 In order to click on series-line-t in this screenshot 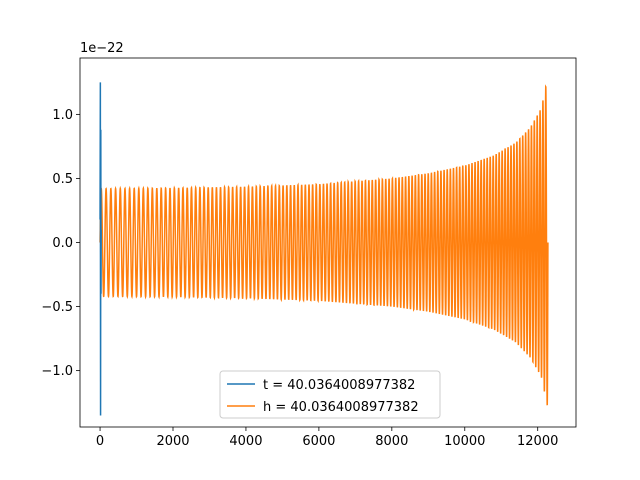, I will do `click(100, 249)`.